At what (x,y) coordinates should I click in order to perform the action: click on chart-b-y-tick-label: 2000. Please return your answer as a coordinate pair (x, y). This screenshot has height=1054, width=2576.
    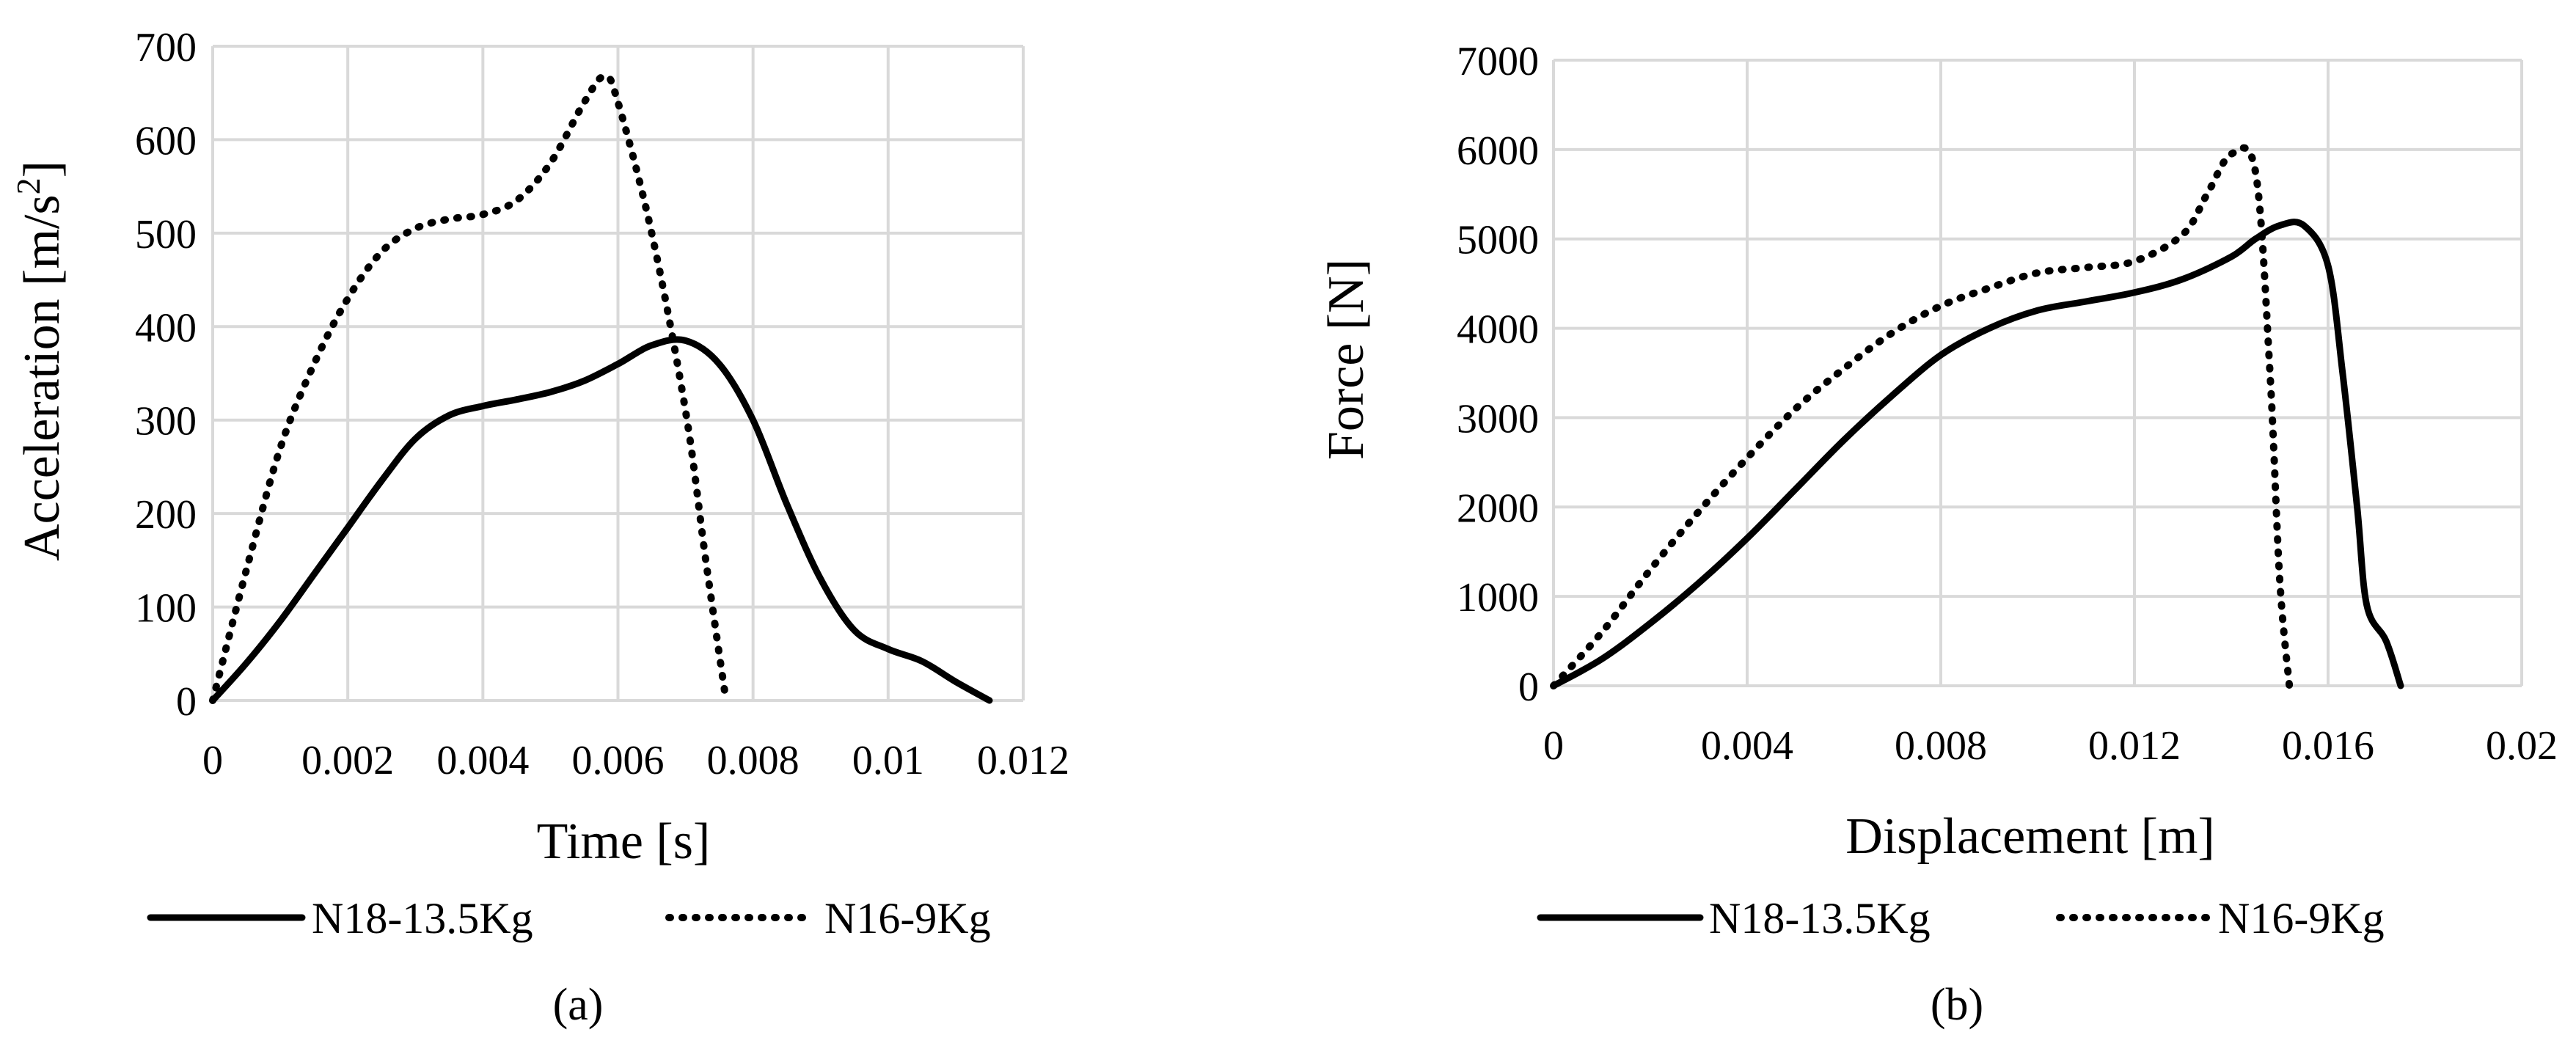
    Looking at the image, I should click on (1498, 508).